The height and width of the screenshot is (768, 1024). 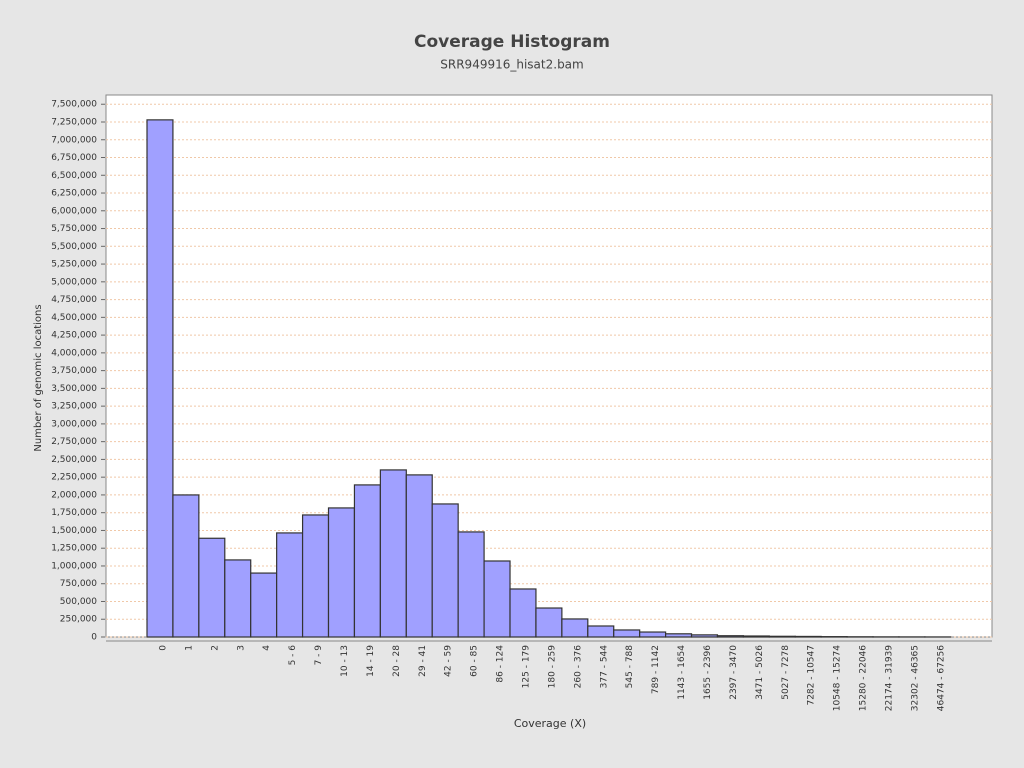 What do you see at coordinates (74, 194) in the screenshot?
I see `y-tick-label: 6,250,000` at bounding box center [74, 194].